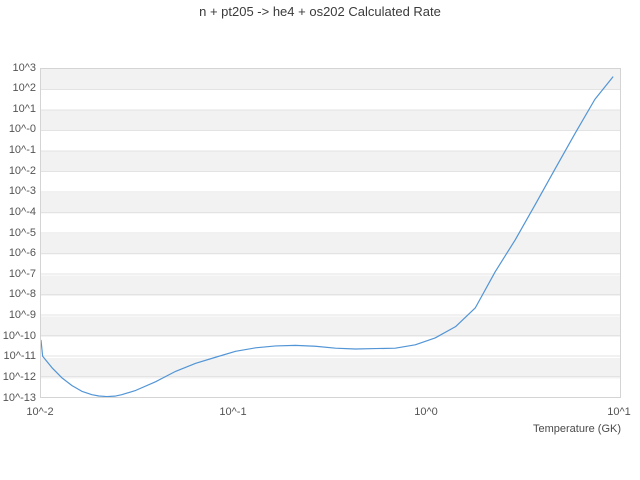 The width and height of the screenshot is (640, 480). What do you see at coordinates (426, 412) in the screenshot?
I see `x-tick-label: 10^0` at bounding box center [426, 412].